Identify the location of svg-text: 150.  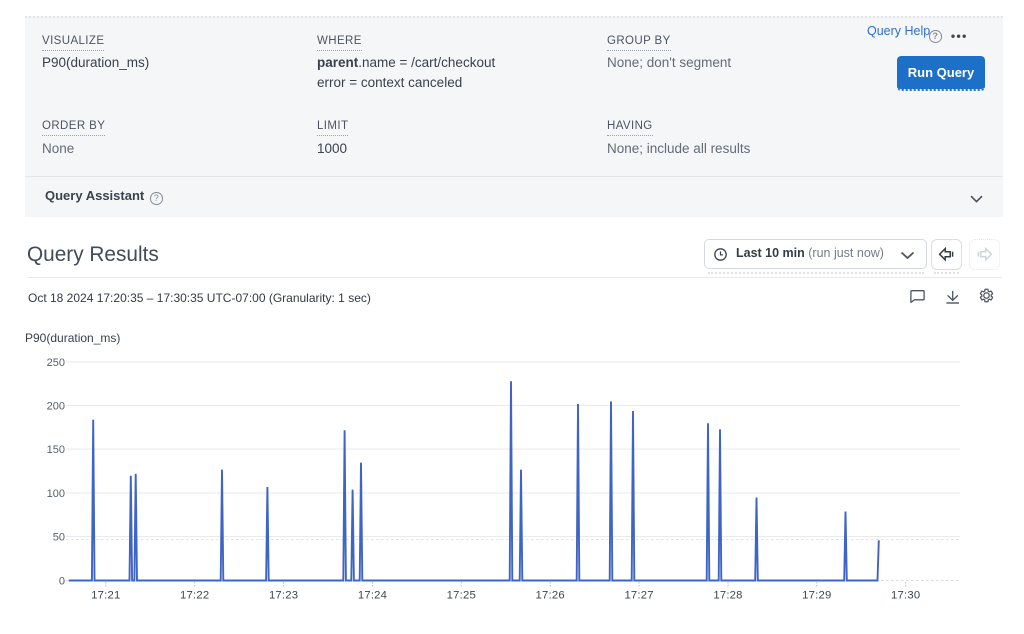
(56, 450).